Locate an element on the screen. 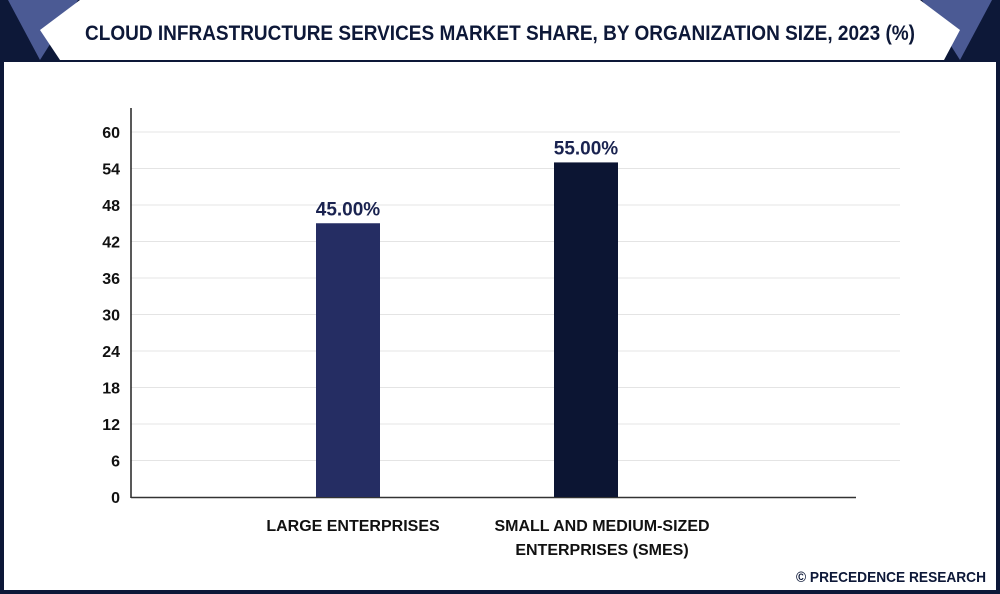 This screenshot has width=1000, height=594. data-label: 55.00% is located at coordinates (586, 148).